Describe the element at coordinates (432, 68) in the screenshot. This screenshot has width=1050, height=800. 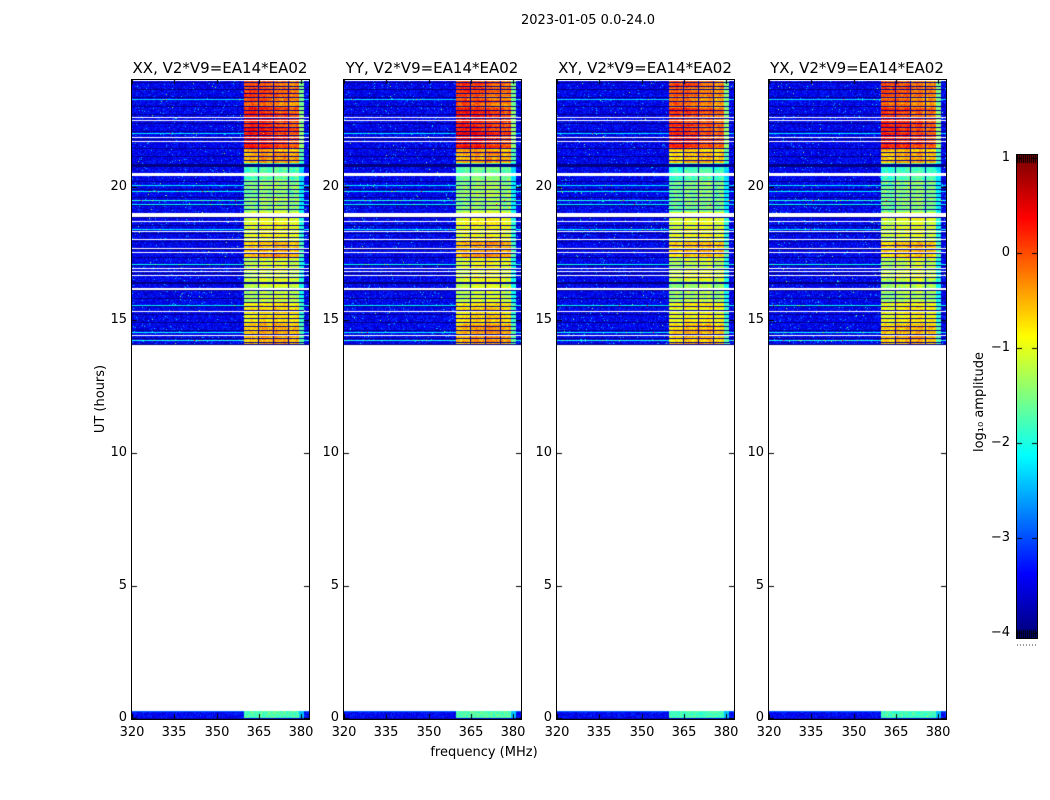
I see `panel-title-yy: YY, V2*V9=EA14*EA02` at that location.